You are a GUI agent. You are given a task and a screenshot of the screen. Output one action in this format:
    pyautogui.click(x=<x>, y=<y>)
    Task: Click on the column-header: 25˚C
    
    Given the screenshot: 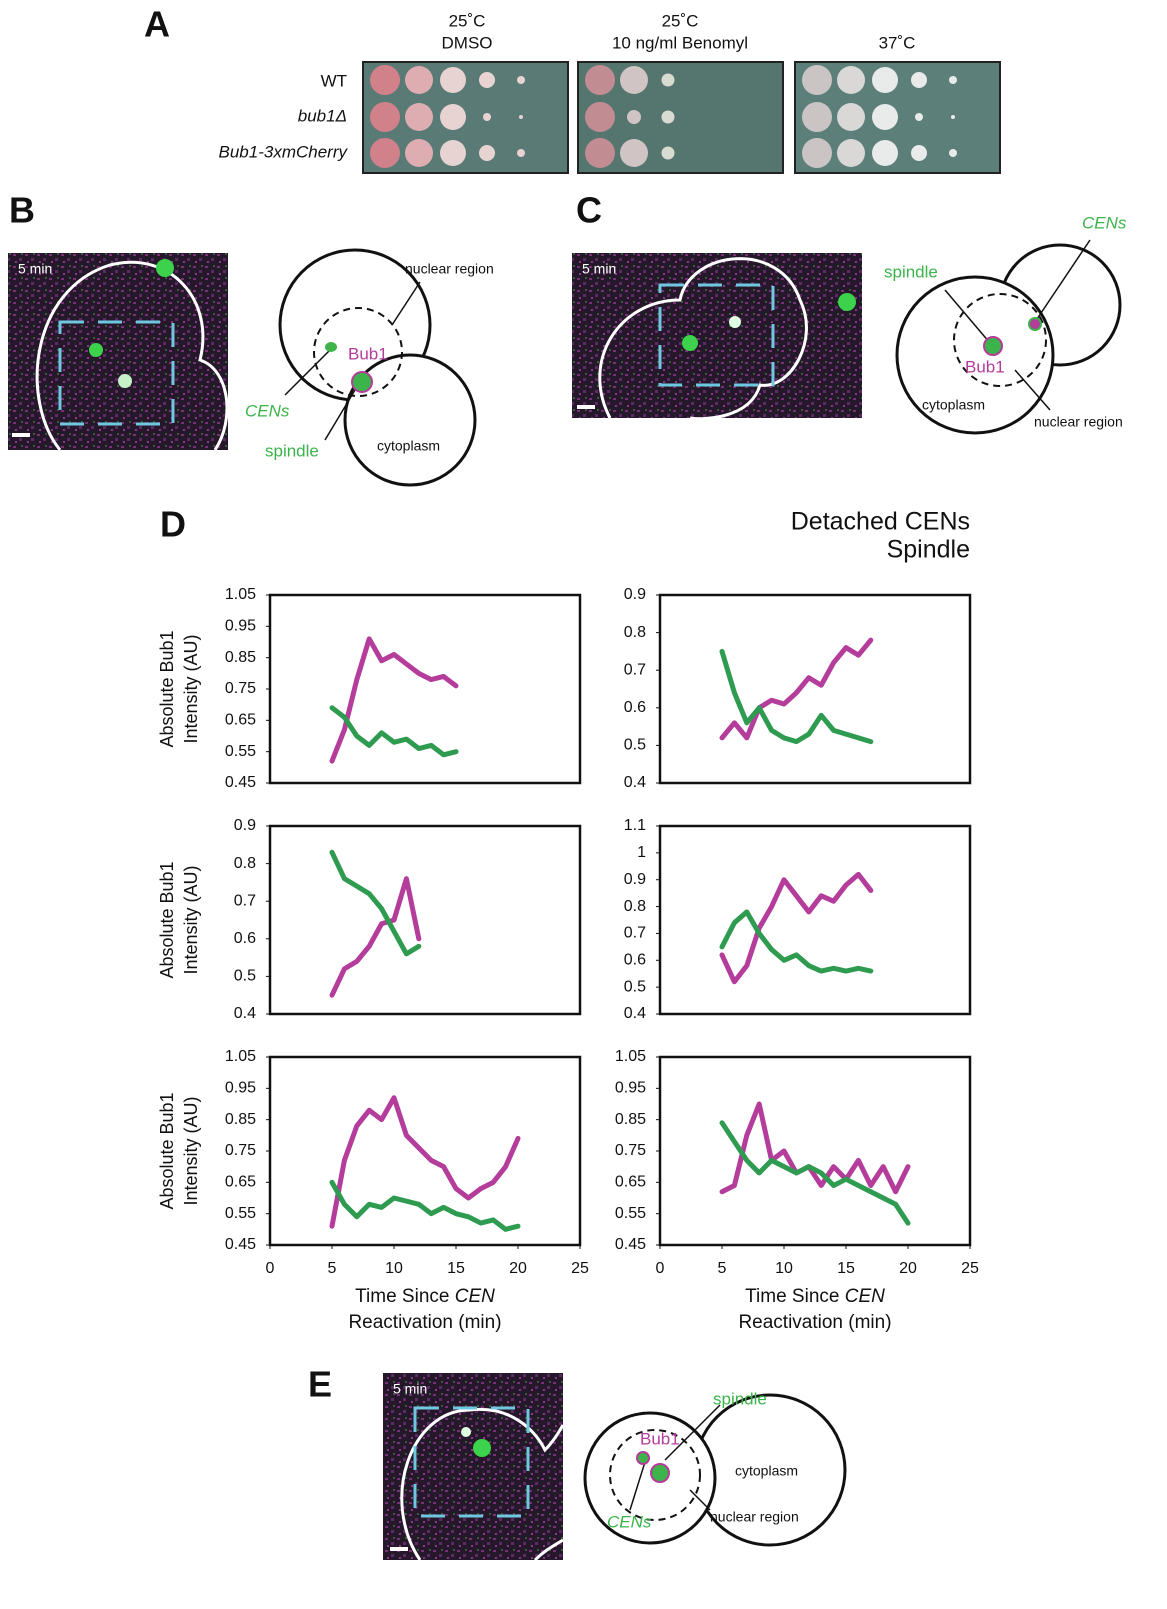 What is the action you would take?
    pyautogui.click(x=467, y=20)
    